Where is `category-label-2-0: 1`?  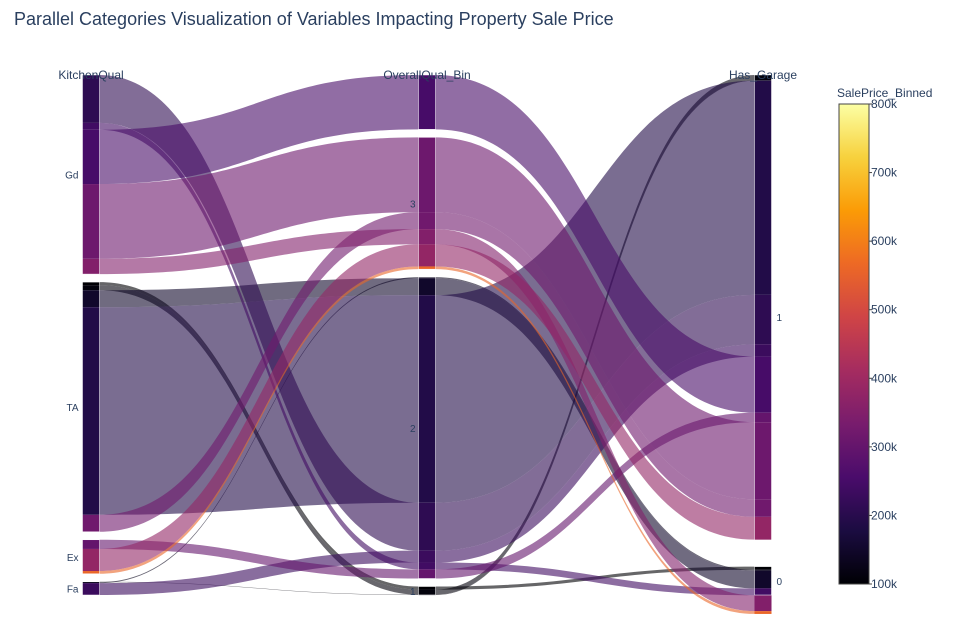
category-label-2-0: 1 is located at coordinates (780, 318).